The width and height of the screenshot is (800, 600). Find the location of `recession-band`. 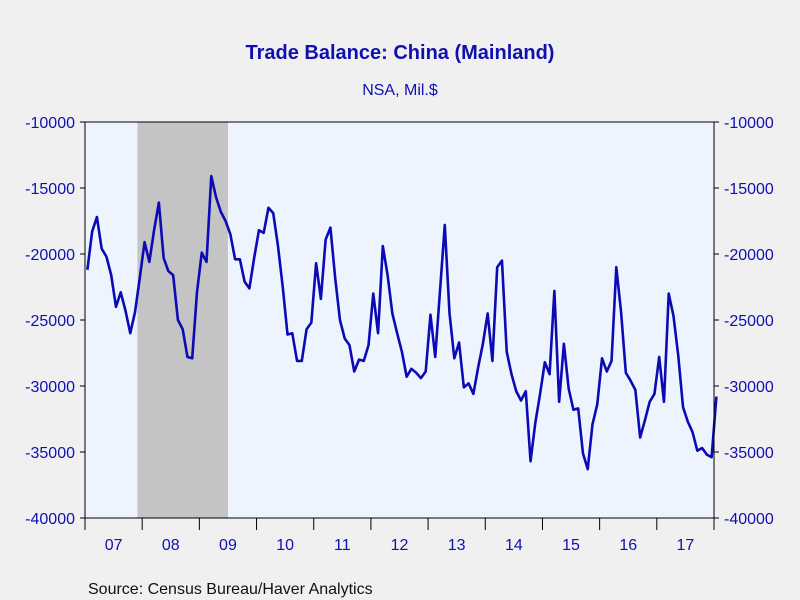

recession-band is located at coordinates (182, 320).